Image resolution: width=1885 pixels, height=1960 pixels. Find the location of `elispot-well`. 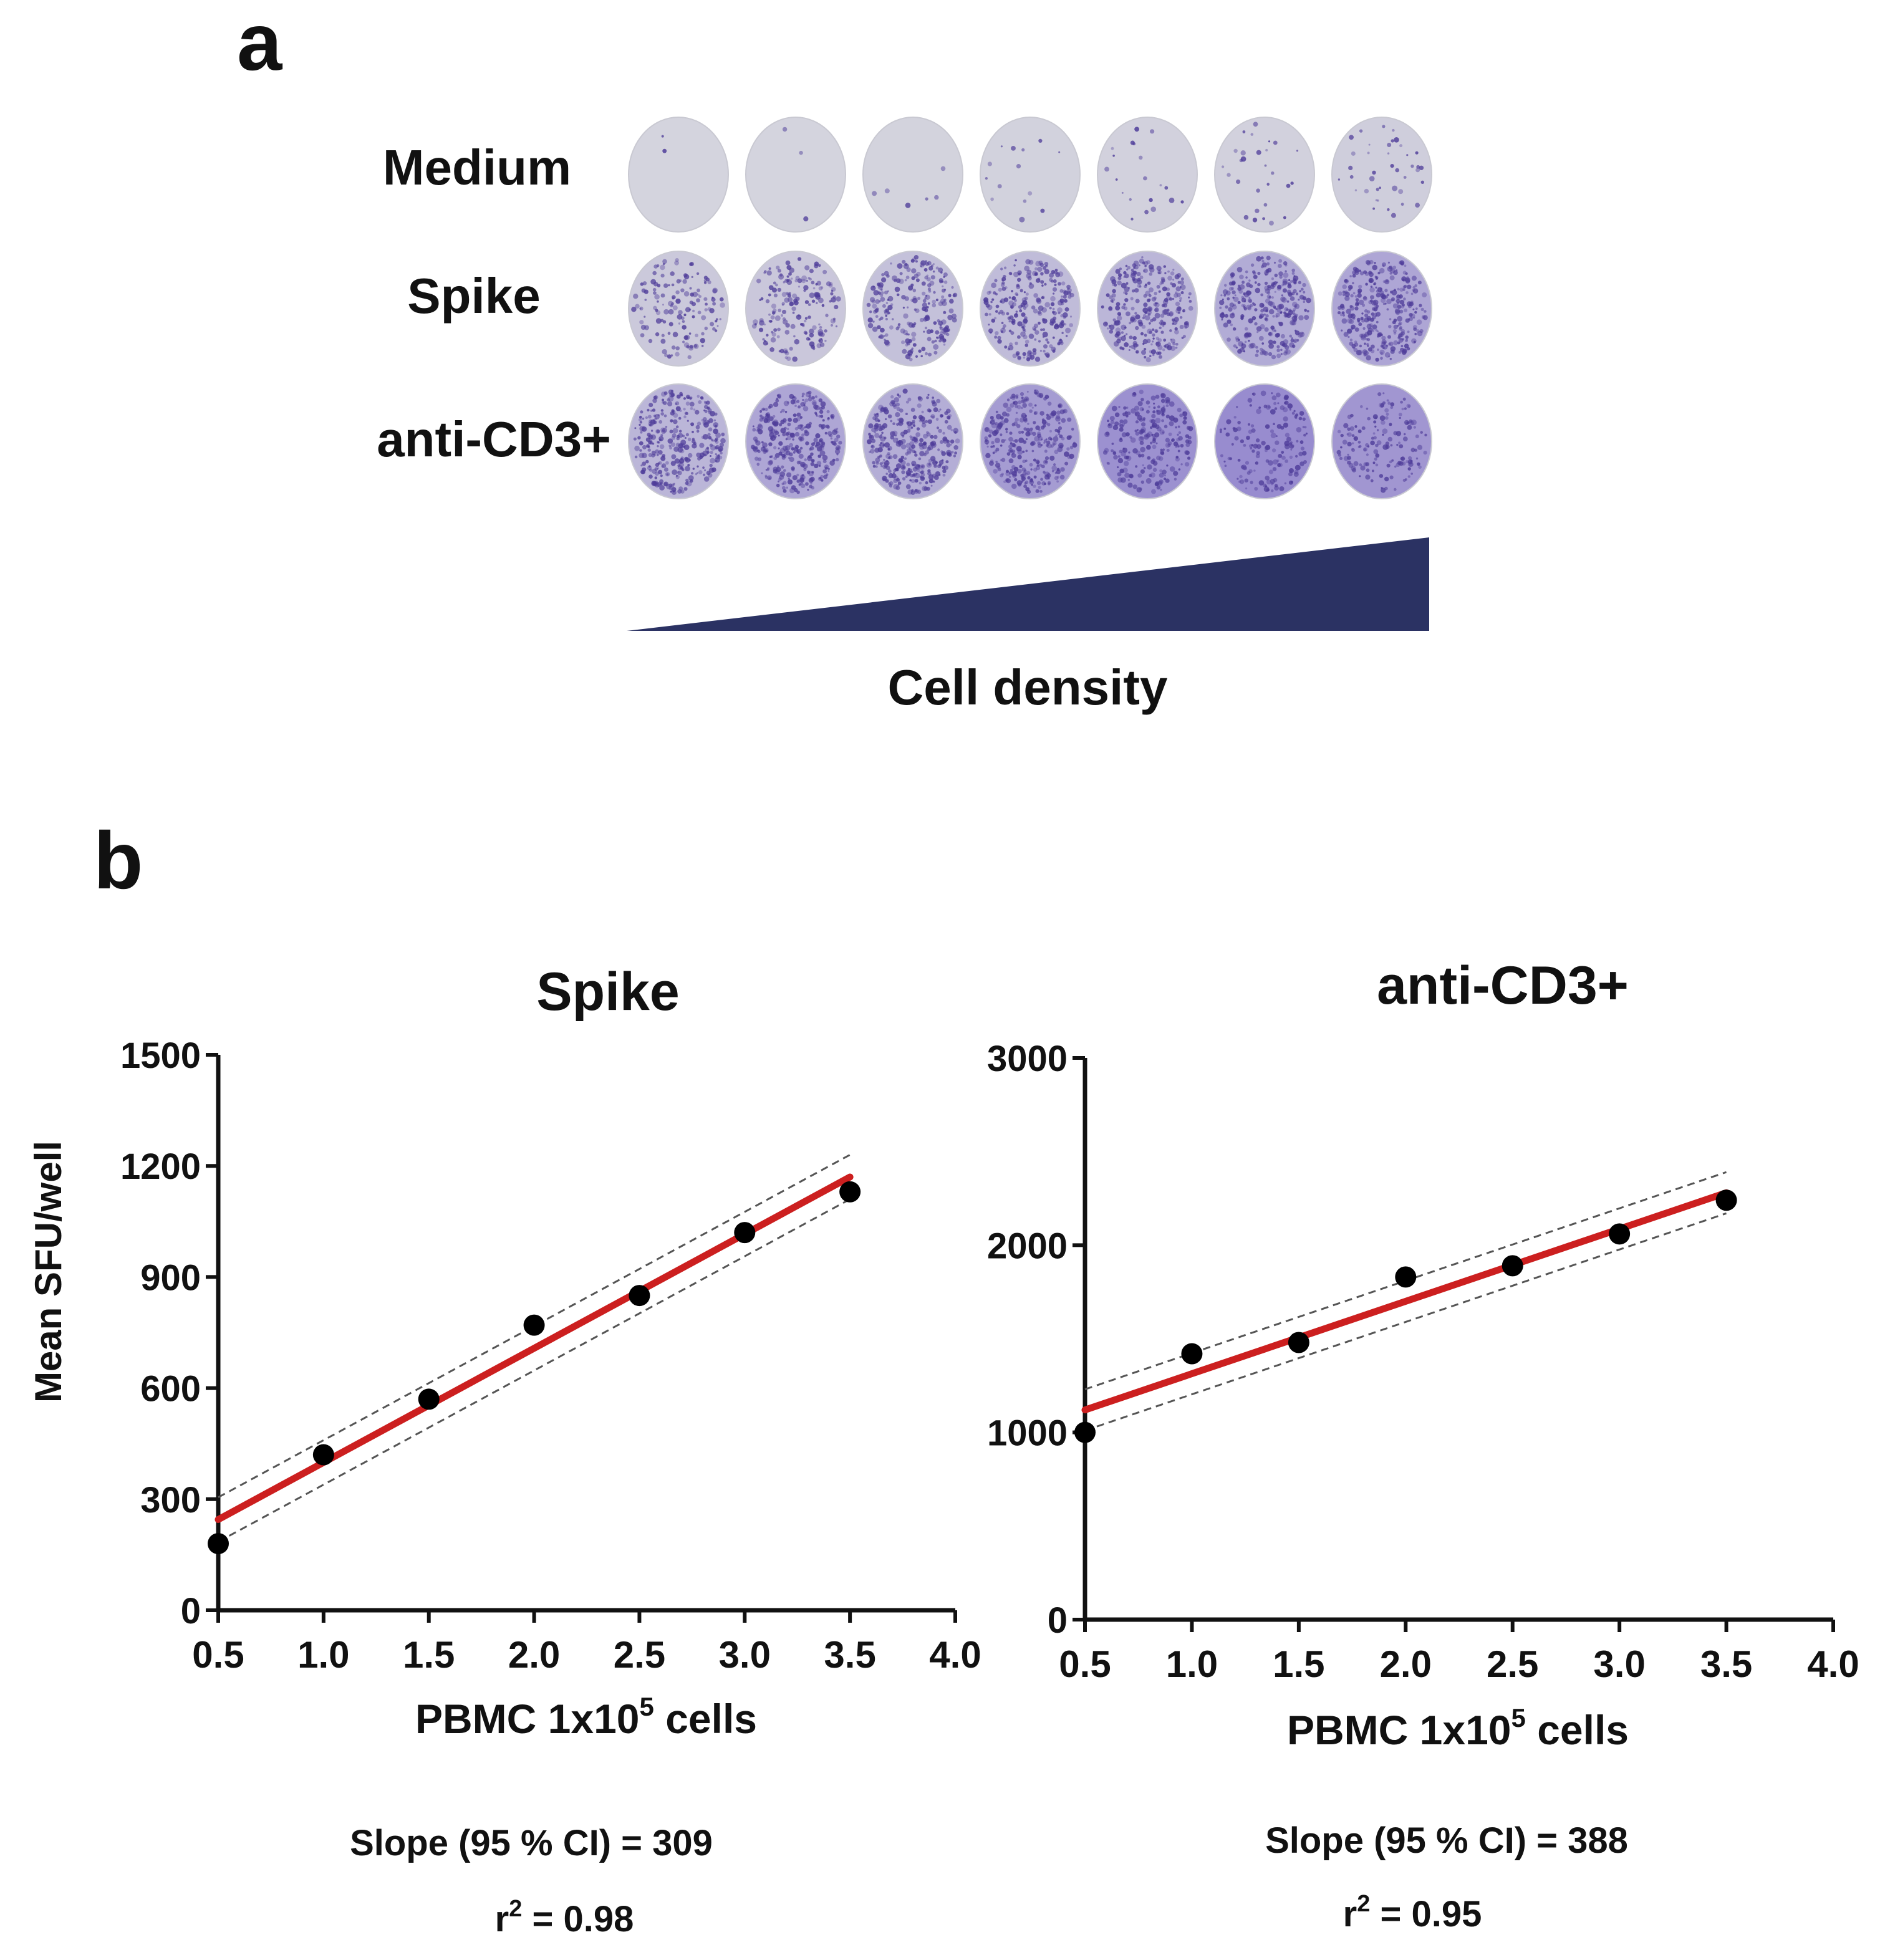

elispot-well is located at coordinates (1382, 175).